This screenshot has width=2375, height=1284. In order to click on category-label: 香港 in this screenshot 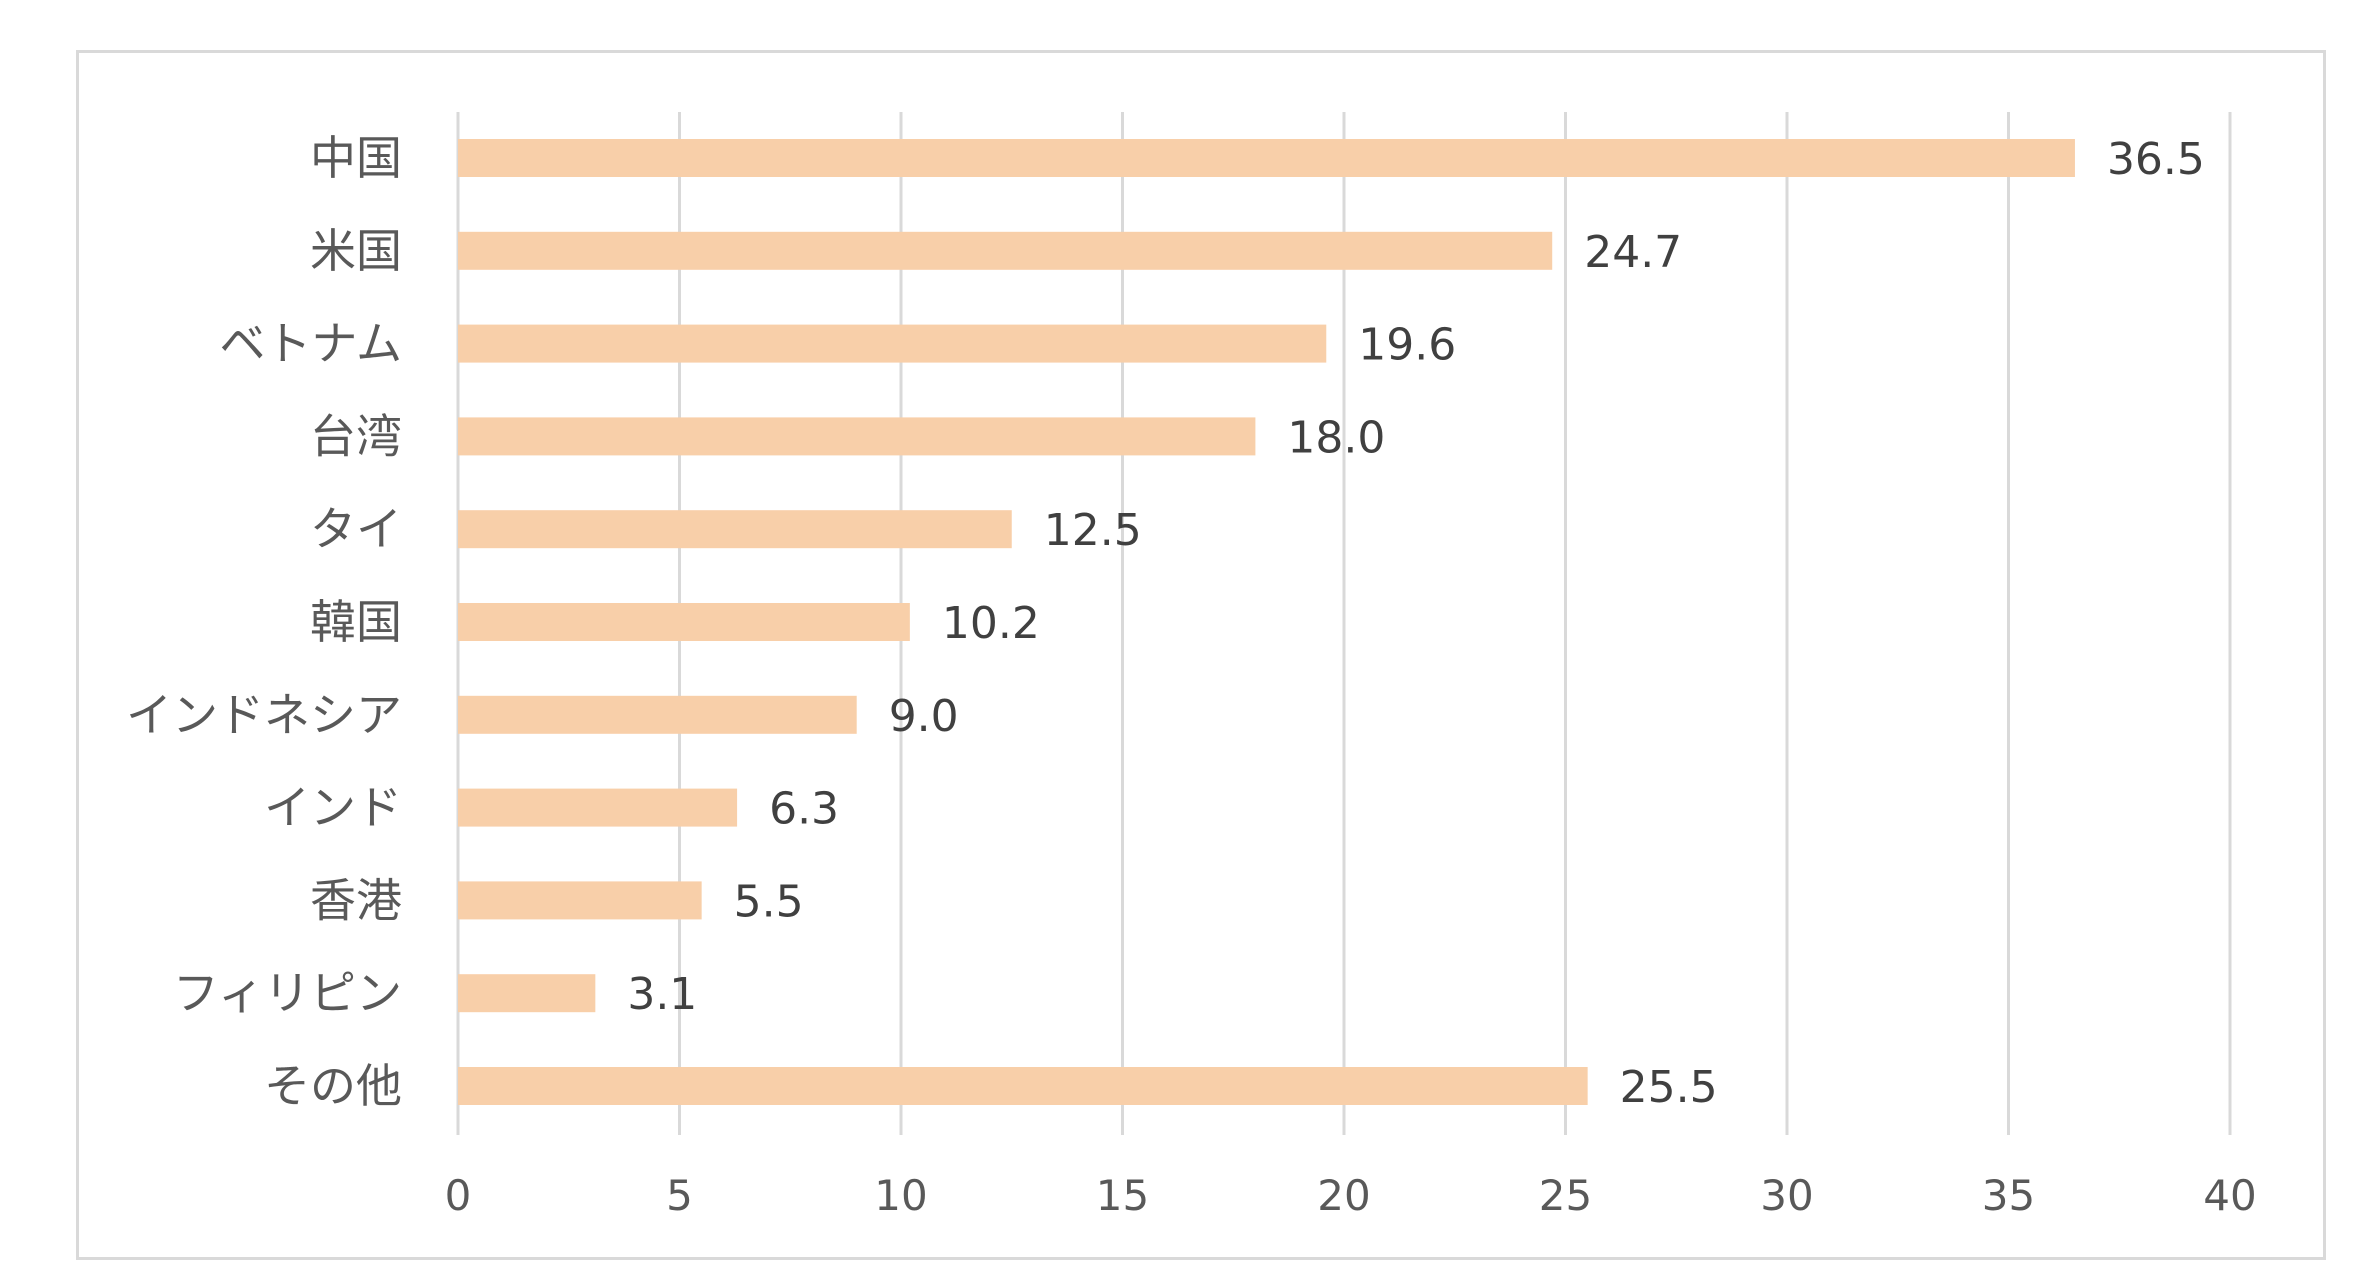, I will do `click(356, 900)`.